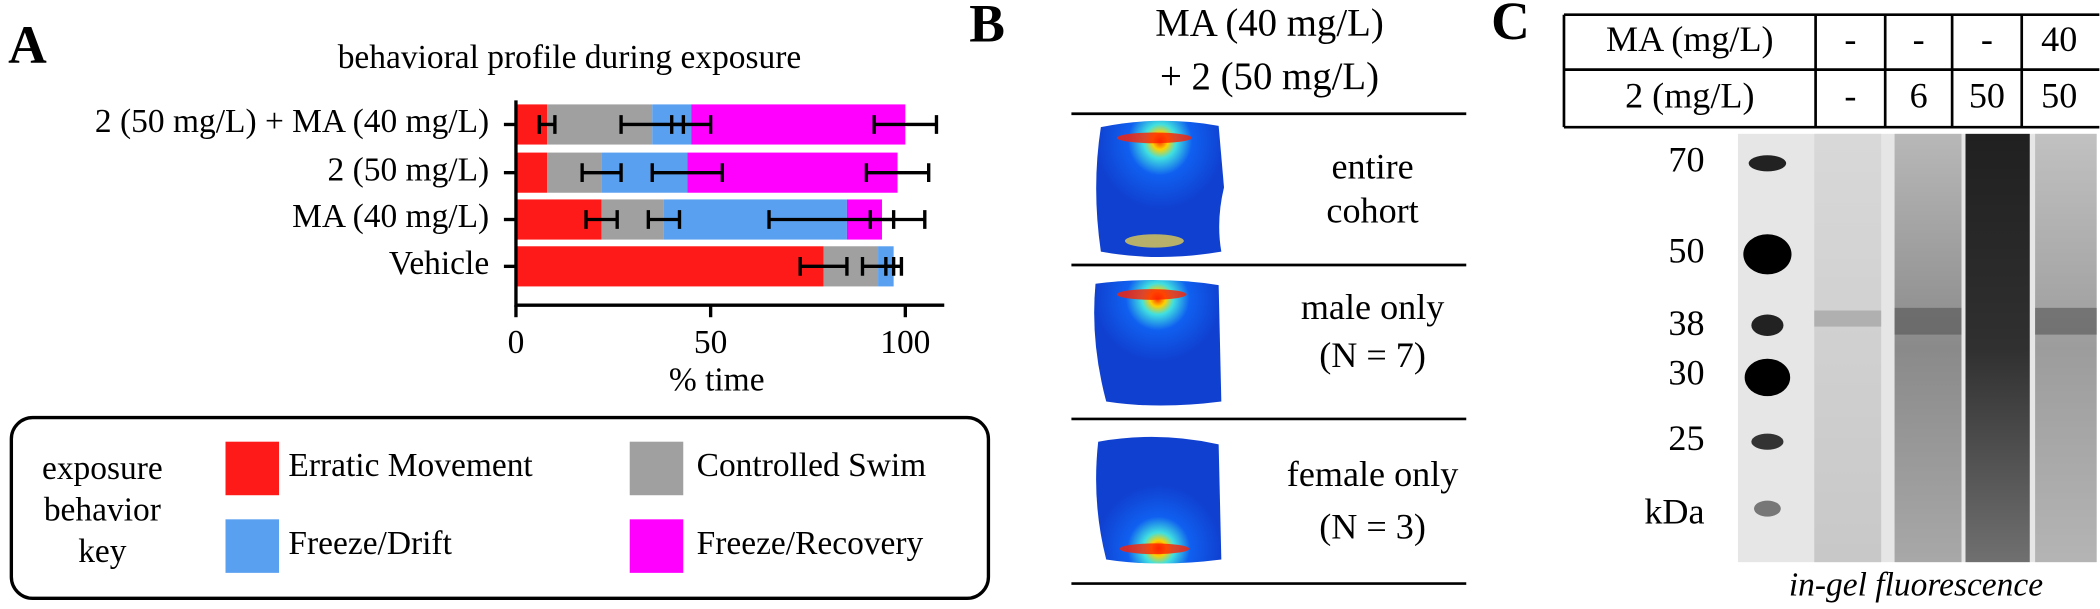  I want to click on gel-table-lines, so click(1831, 71).